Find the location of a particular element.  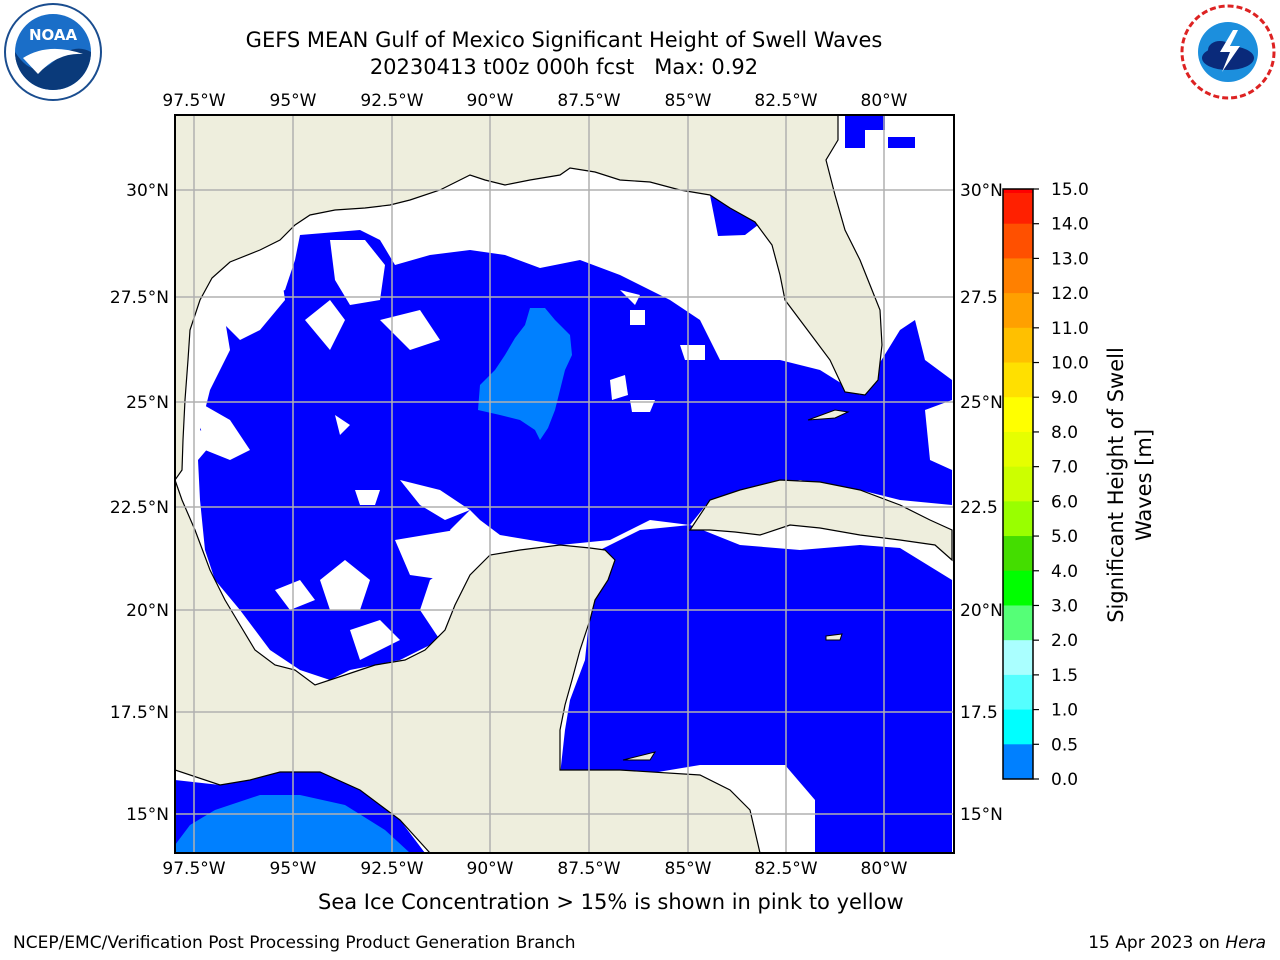

colorbar-tick-label: 13.0 is located at coordinates (1070, 259).